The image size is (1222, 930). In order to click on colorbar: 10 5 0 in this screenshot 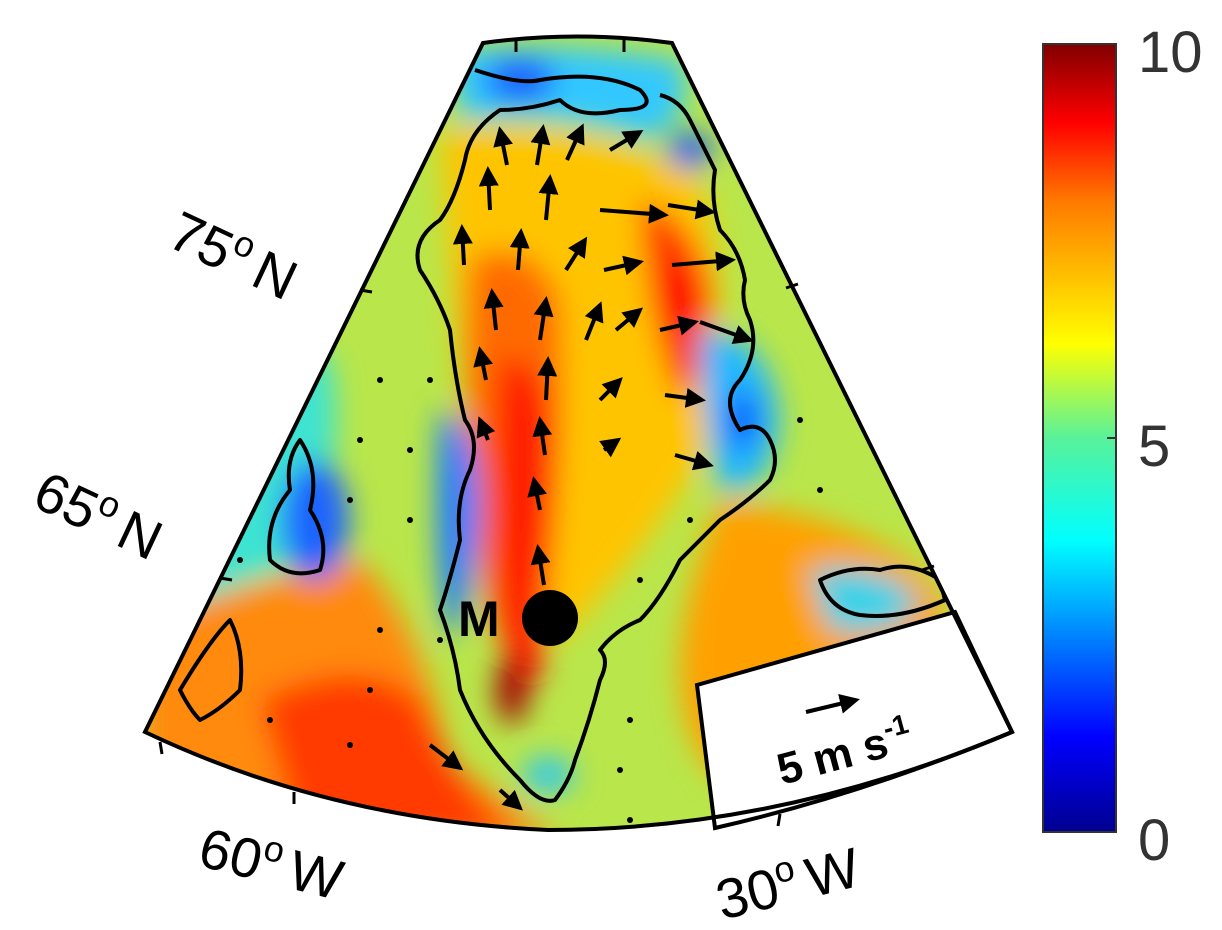, I will do `click(1122, 446)`.